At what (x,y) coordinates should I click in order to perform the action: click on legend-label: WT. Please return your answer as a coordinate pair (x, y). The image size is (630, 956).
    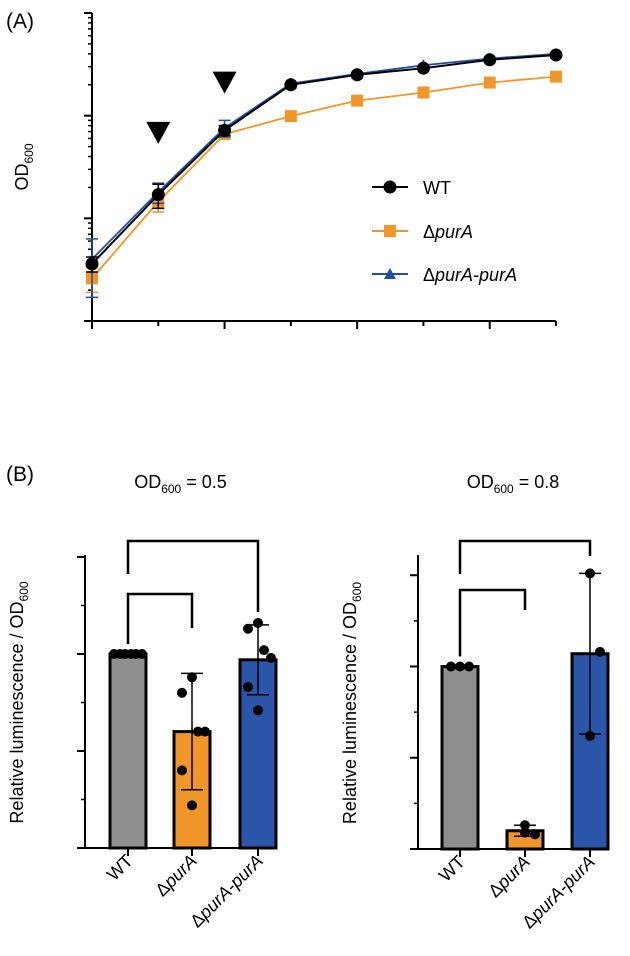
    Looking at the image, I should click on (437, 188).